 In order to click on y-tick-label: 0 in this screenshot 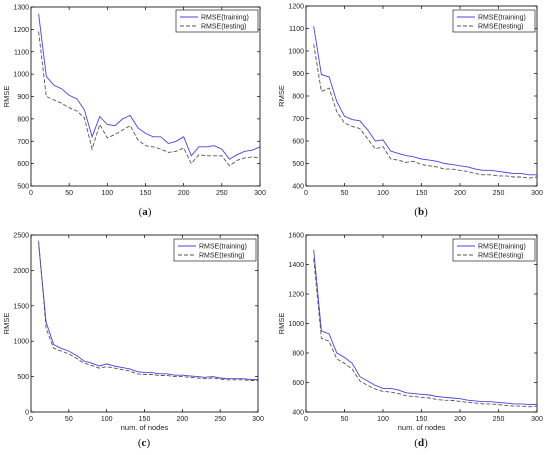, I will do `click(27, 413)`.